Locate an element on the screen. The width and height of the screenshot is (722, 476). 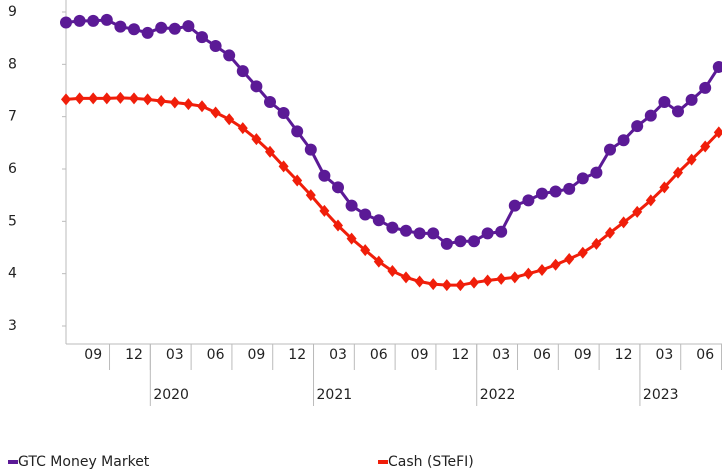
y-tick-label: 8 is located at coordinates (12, 64).